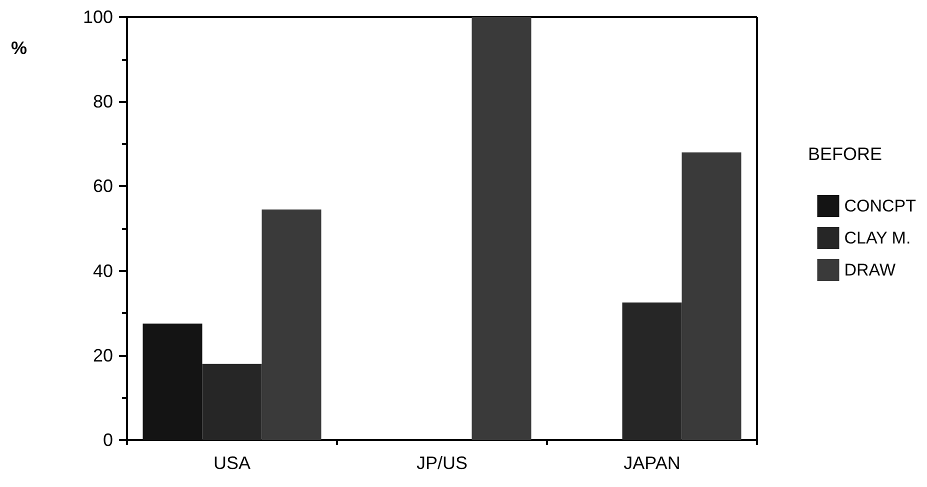 This screenshot has width=927, height=487. What do you see at coordinates (877, 238) in the screenshot?
I see `legend-label: CLAY M.` at bounding box center [877, 238].